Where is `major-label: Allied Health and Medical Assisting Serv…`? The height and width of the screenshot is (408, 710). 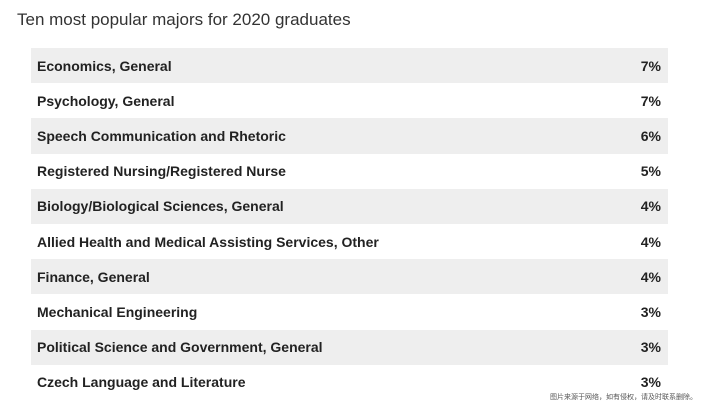 major-label: Allied Health and Medical Assisting Serv… is located at coordinates (208, 241).